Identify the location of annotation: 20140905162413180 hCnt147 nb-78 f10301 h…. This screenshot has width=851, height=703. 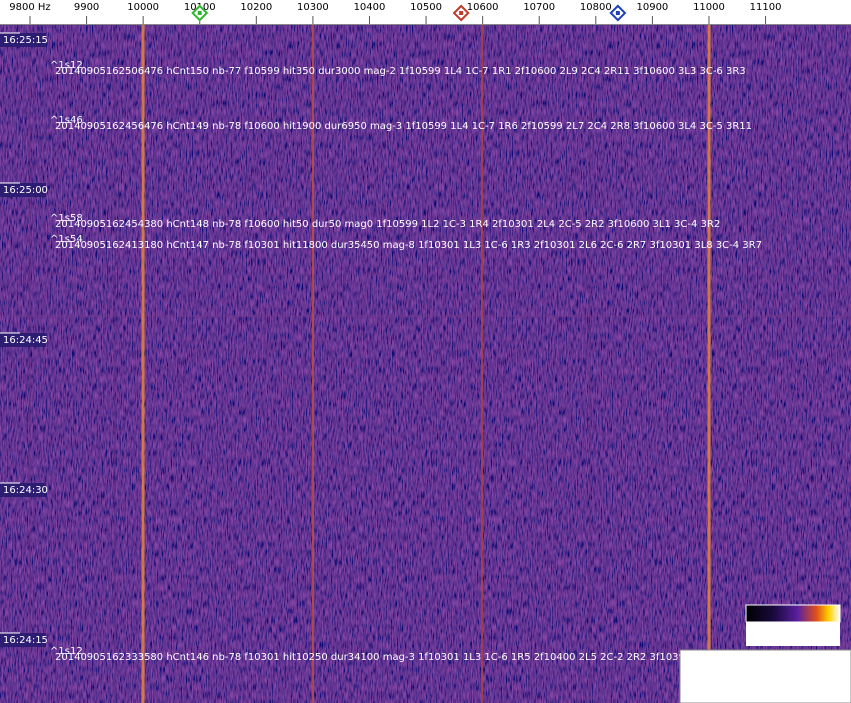
(408, 245).